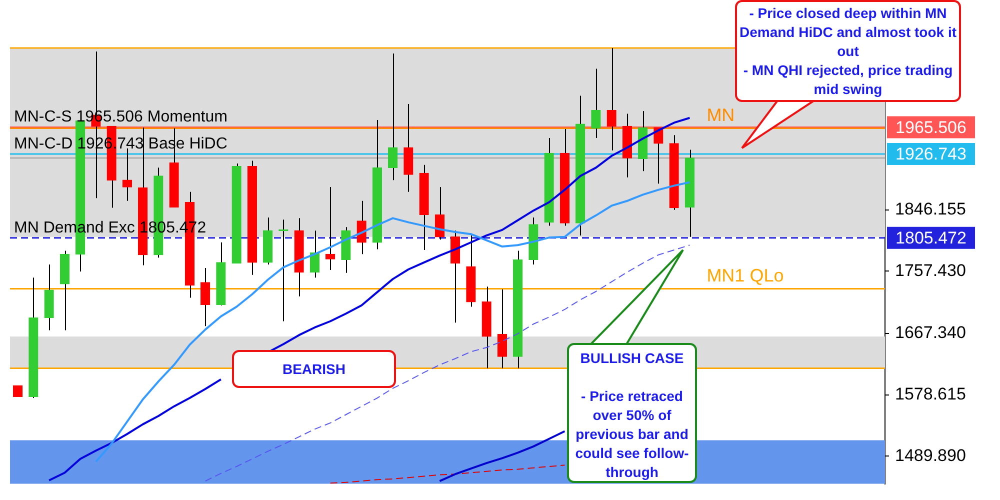  Describe the element at coordinates (632, 415) in the screenshot. I see `text: BULLISH CASE - Price retraced over 50% of previous bar and could see follow-through` at that location.